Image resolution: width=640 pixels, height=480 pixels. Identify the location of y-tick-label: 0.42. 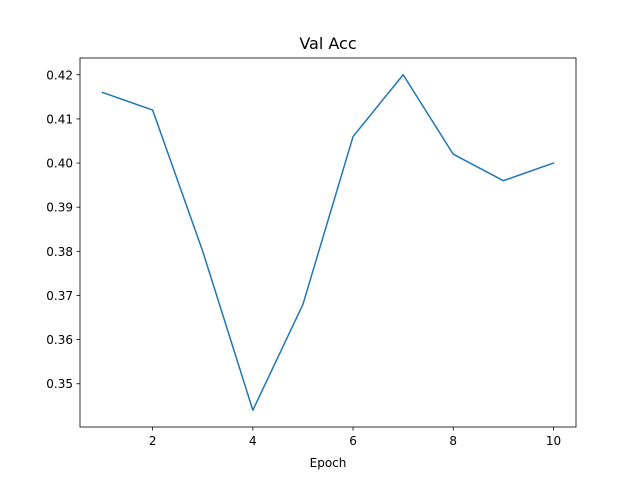
(59, 75).